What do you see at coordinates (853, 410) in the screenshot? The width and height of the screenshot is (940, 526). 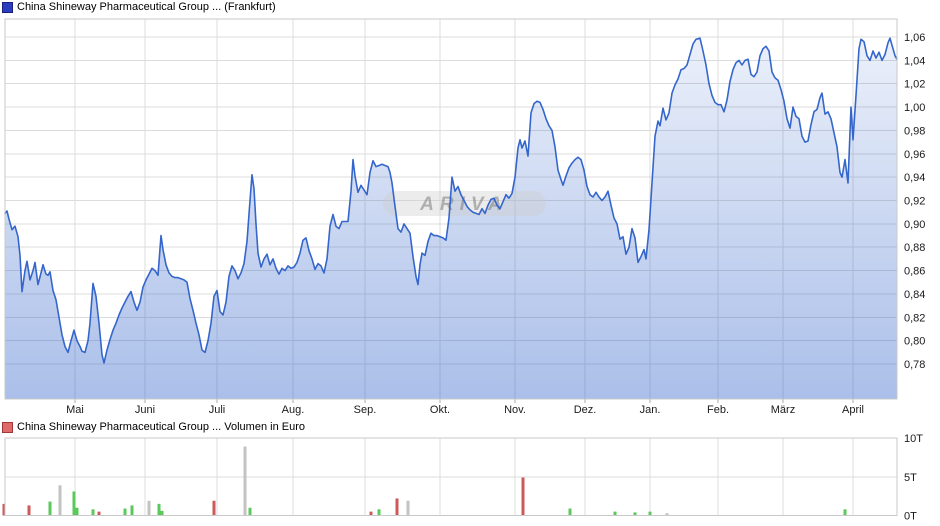 I see `price-x-tick-label: April` at bounding box center [853, 410].